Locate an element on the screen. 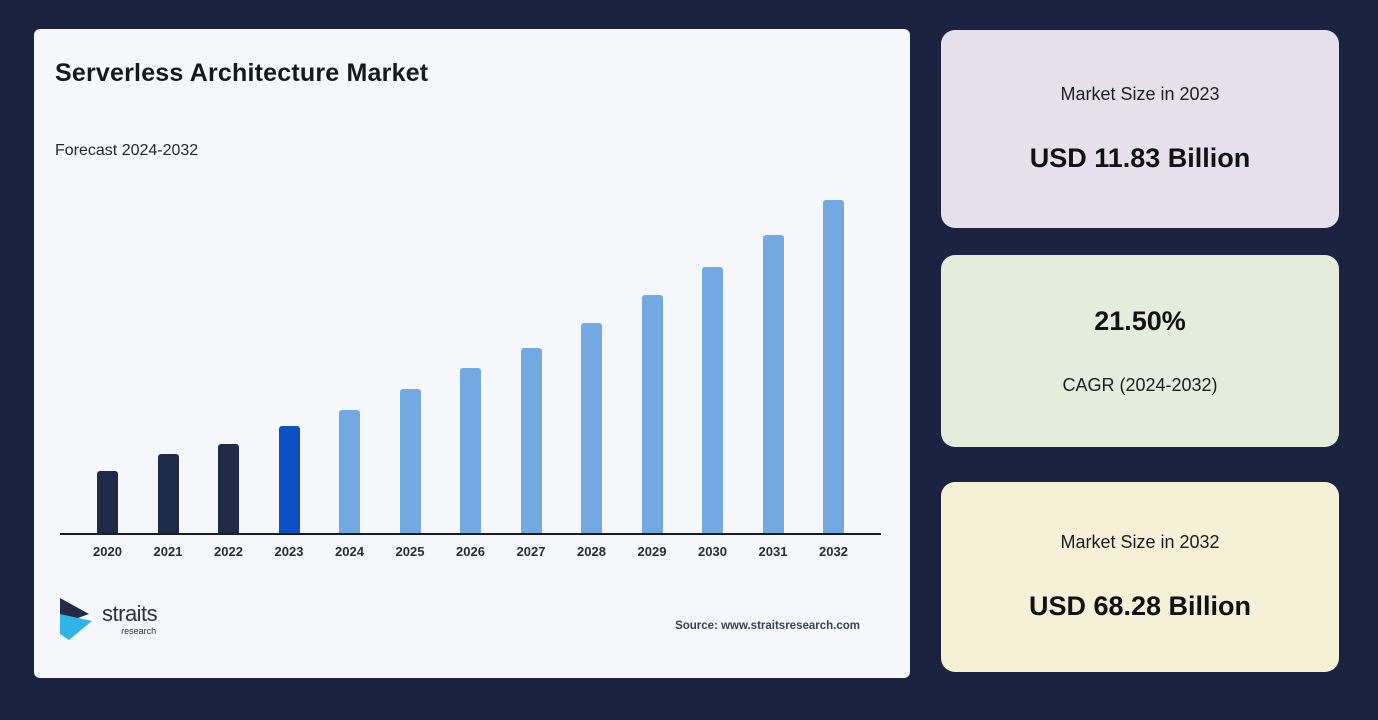  bar-2024 is located at coordinates (349, 471).